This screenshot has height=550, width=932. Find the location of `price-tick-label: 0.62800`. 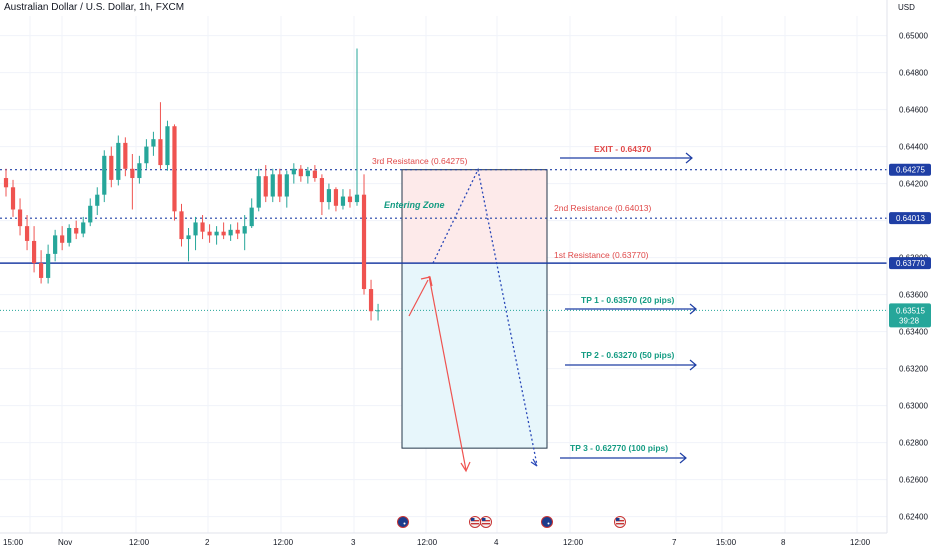

price-tick-label: 0.62800 is located at coordinates (913, 443).